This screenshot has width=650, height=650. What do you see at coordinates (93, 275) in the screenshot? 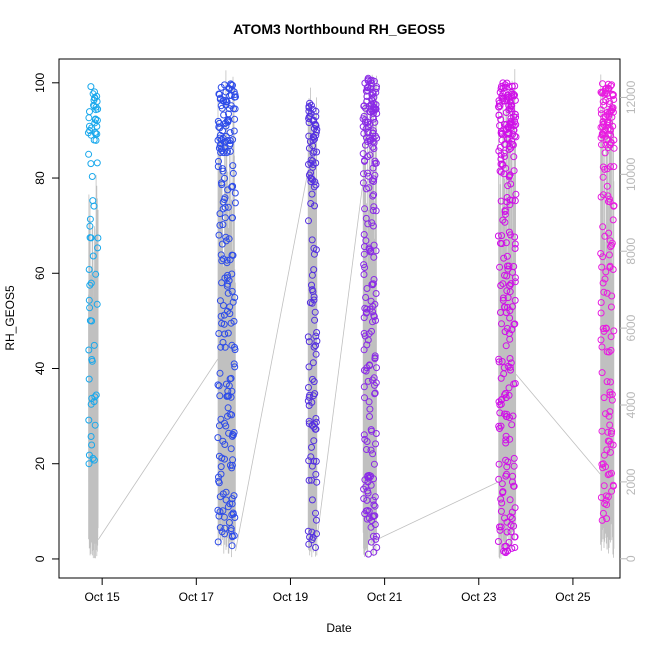
I see `series-flight1` at bounding box center [93, 275].